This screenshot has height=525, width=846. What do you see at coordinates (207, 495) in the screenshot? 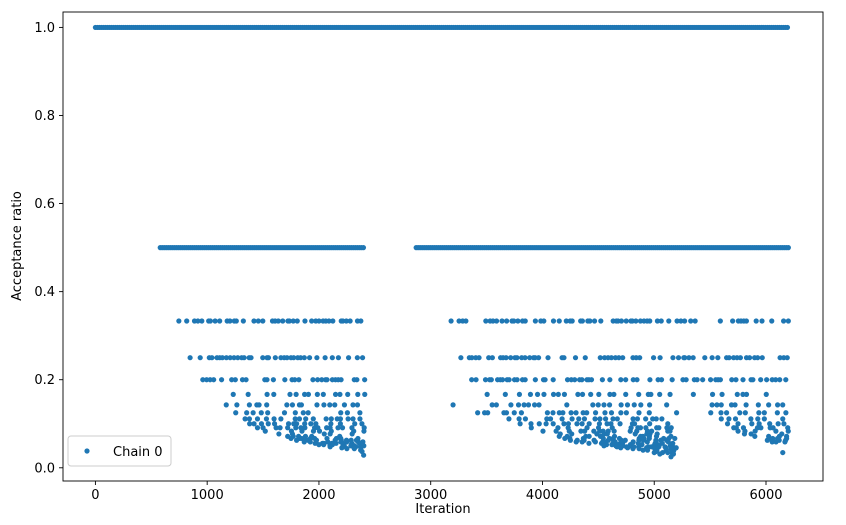
I see `x-tick-label: 1000` at bounding box center [207, 495].